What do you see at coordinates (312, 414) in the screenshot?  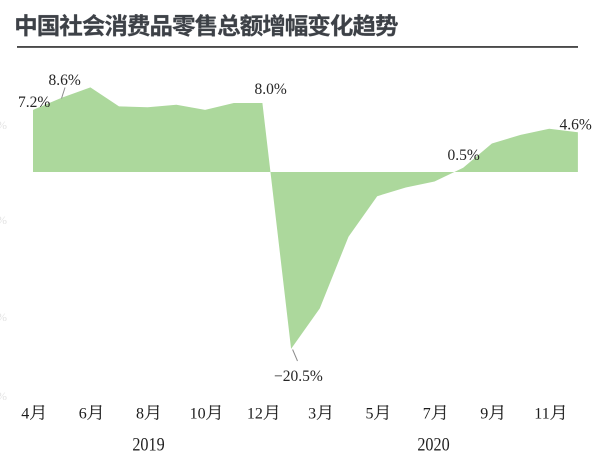 I see `svg-text: 3` at bounding box center [312, 414].